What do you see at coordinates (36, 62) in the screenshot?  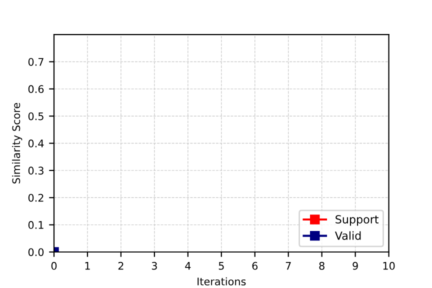 I see `y-tick-label: 0.7` at bounding box center [36, 62].